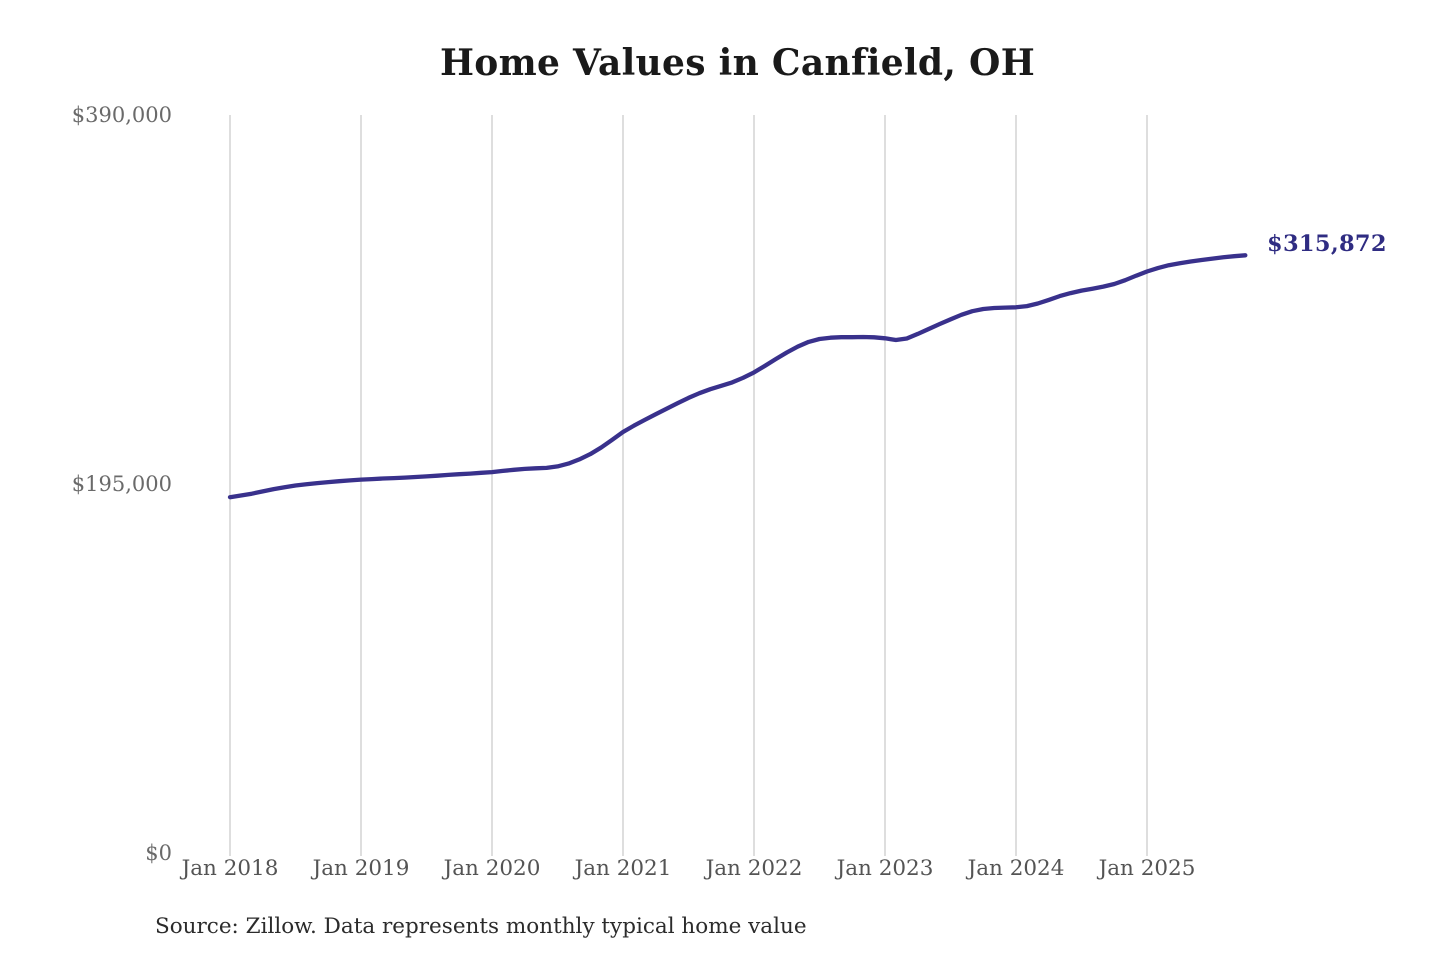 This screenshot has width=1440, height=960. I want to click on x-tick-label: Jan 2019, so click(361, 868).